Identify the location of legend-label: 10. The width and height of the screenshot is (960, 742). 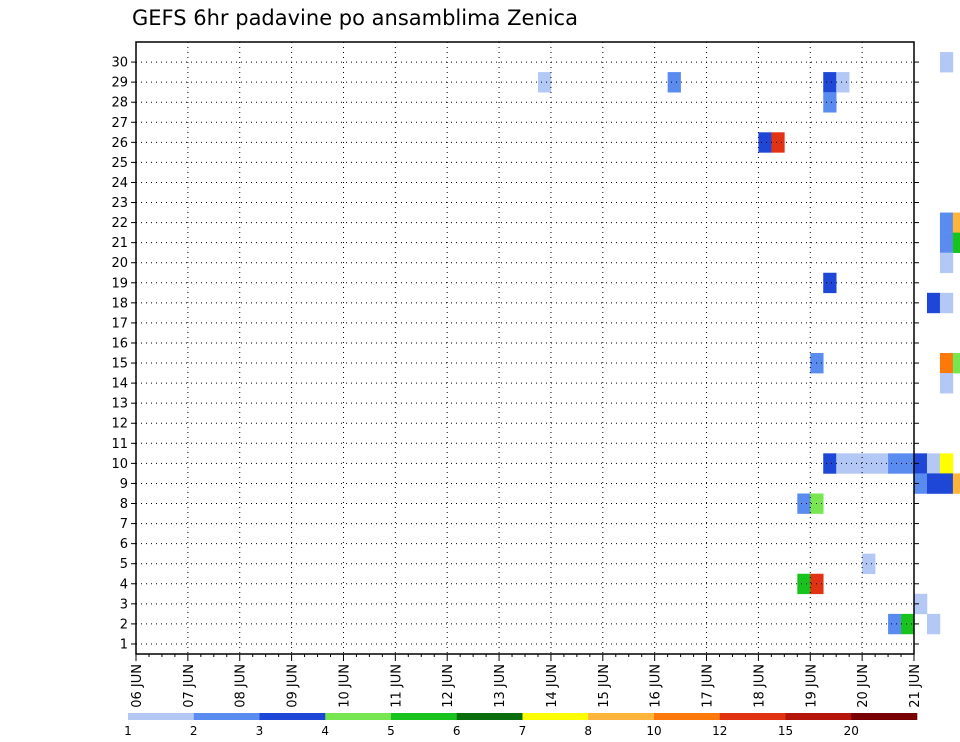
(653, 731).